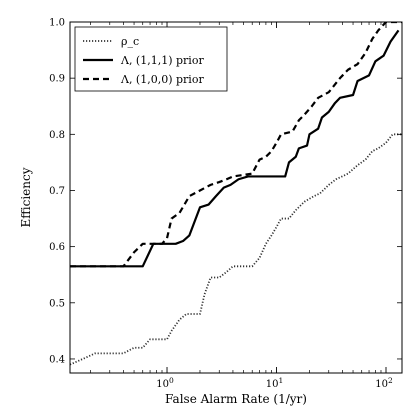  I want to click on x-tick-label: 10⁰, so click(165, 383).